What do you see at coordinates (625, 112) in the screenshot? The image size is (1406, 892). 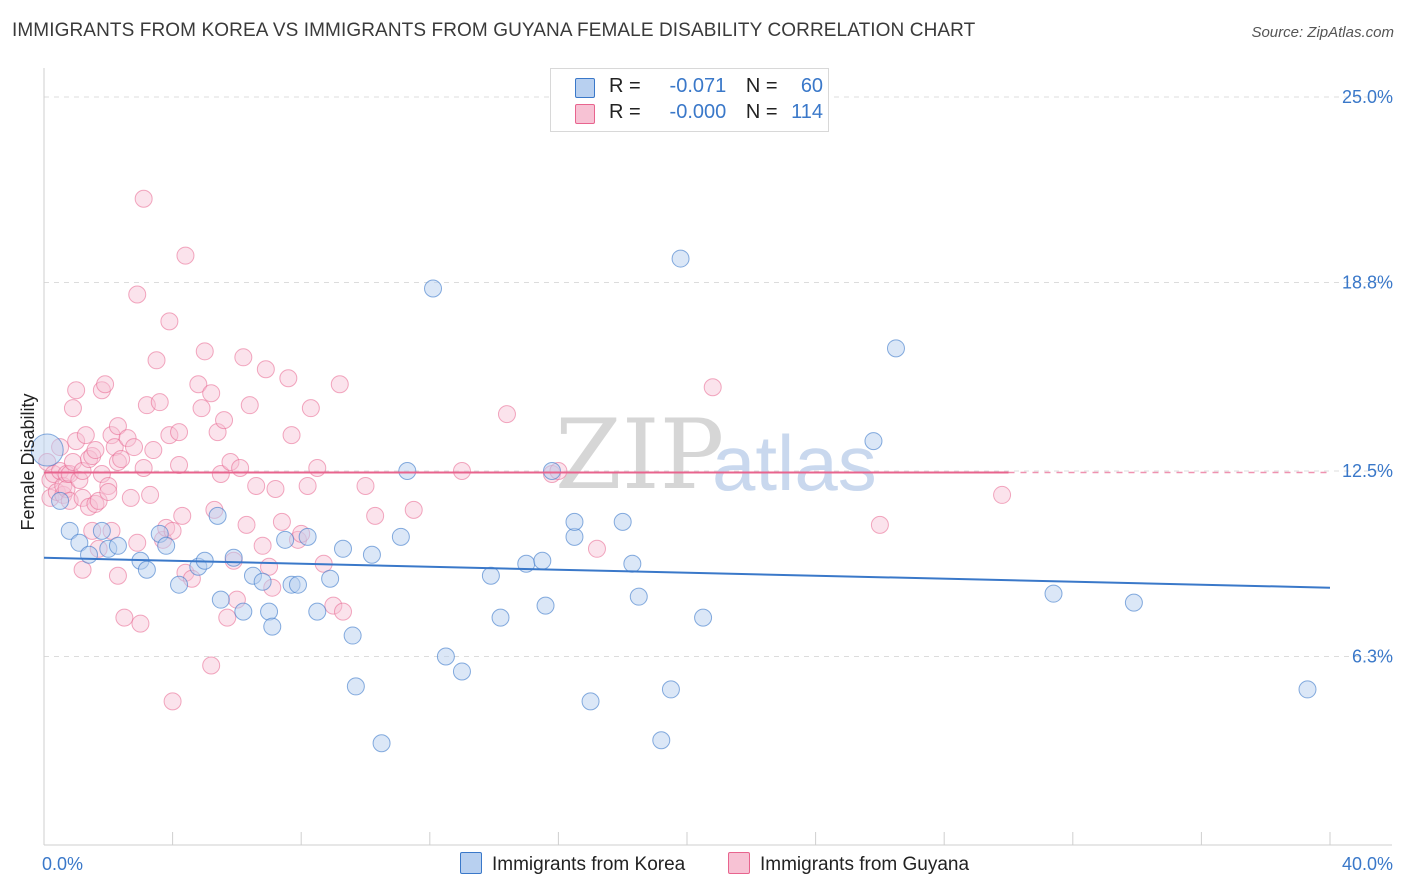 I see `legend-guyana-r-label: R =` at bounding box center [625, 112].